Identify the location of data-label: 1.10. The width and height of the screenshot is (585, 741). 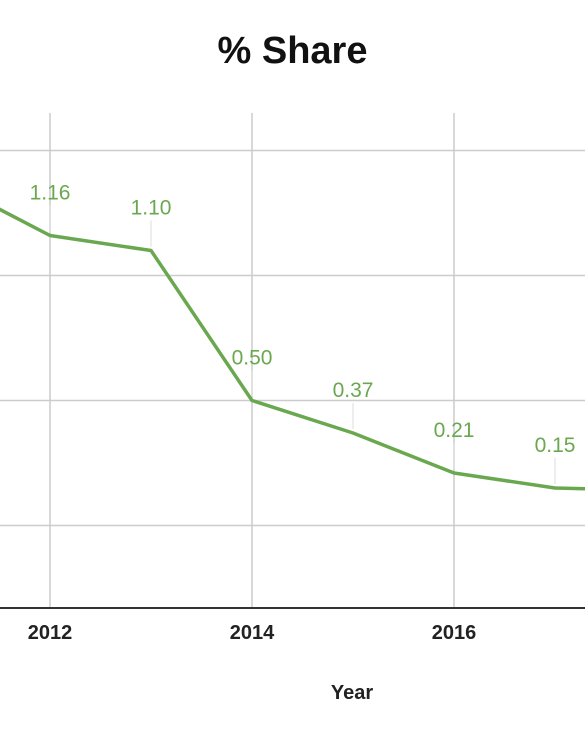
(151, 208).